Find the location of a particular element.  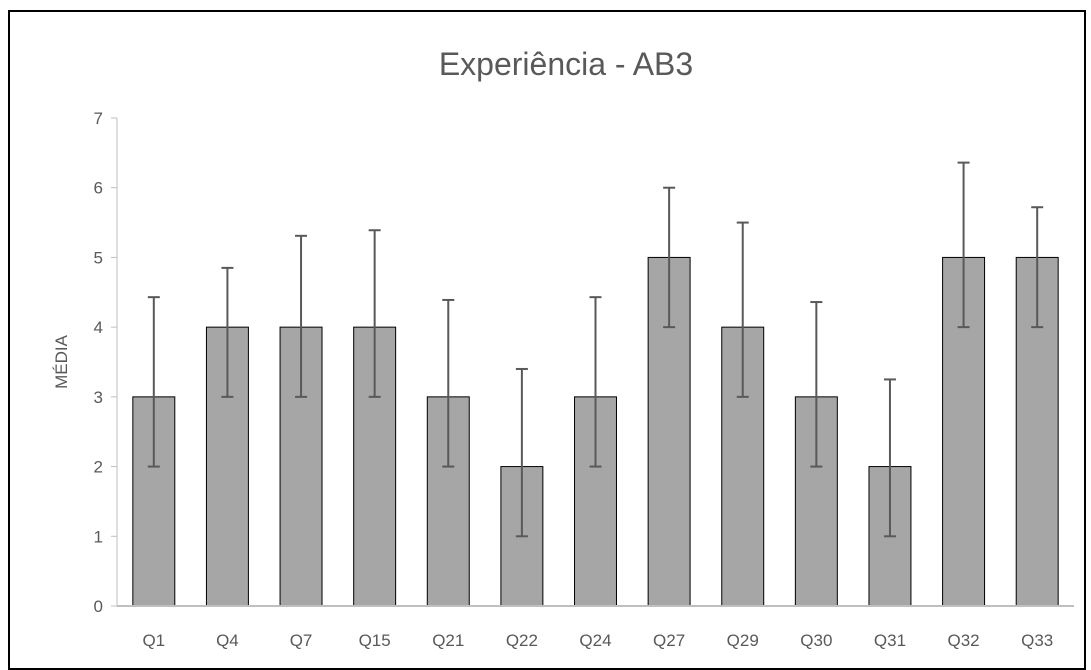

y-tick-label: 3 is located at coordinates (98, 397).